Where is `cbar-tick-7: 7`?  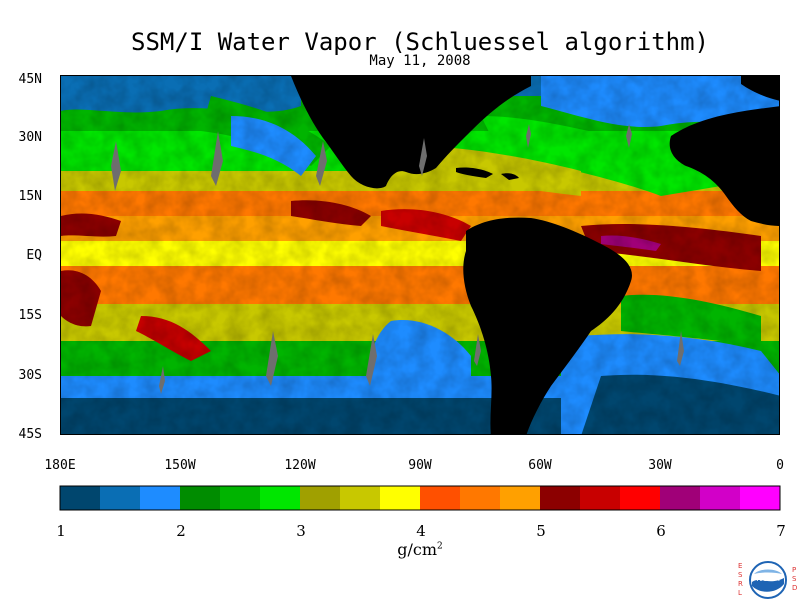 cbar-tick-7: 7 is located at coordinates (781, 531).